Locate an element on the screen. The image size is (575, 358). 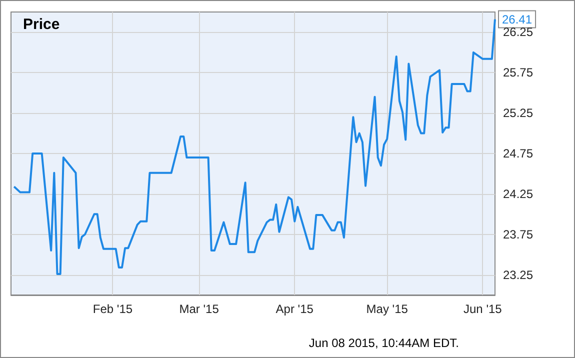
y-tick-label: 23.25 is located at coordinates (518, 275).